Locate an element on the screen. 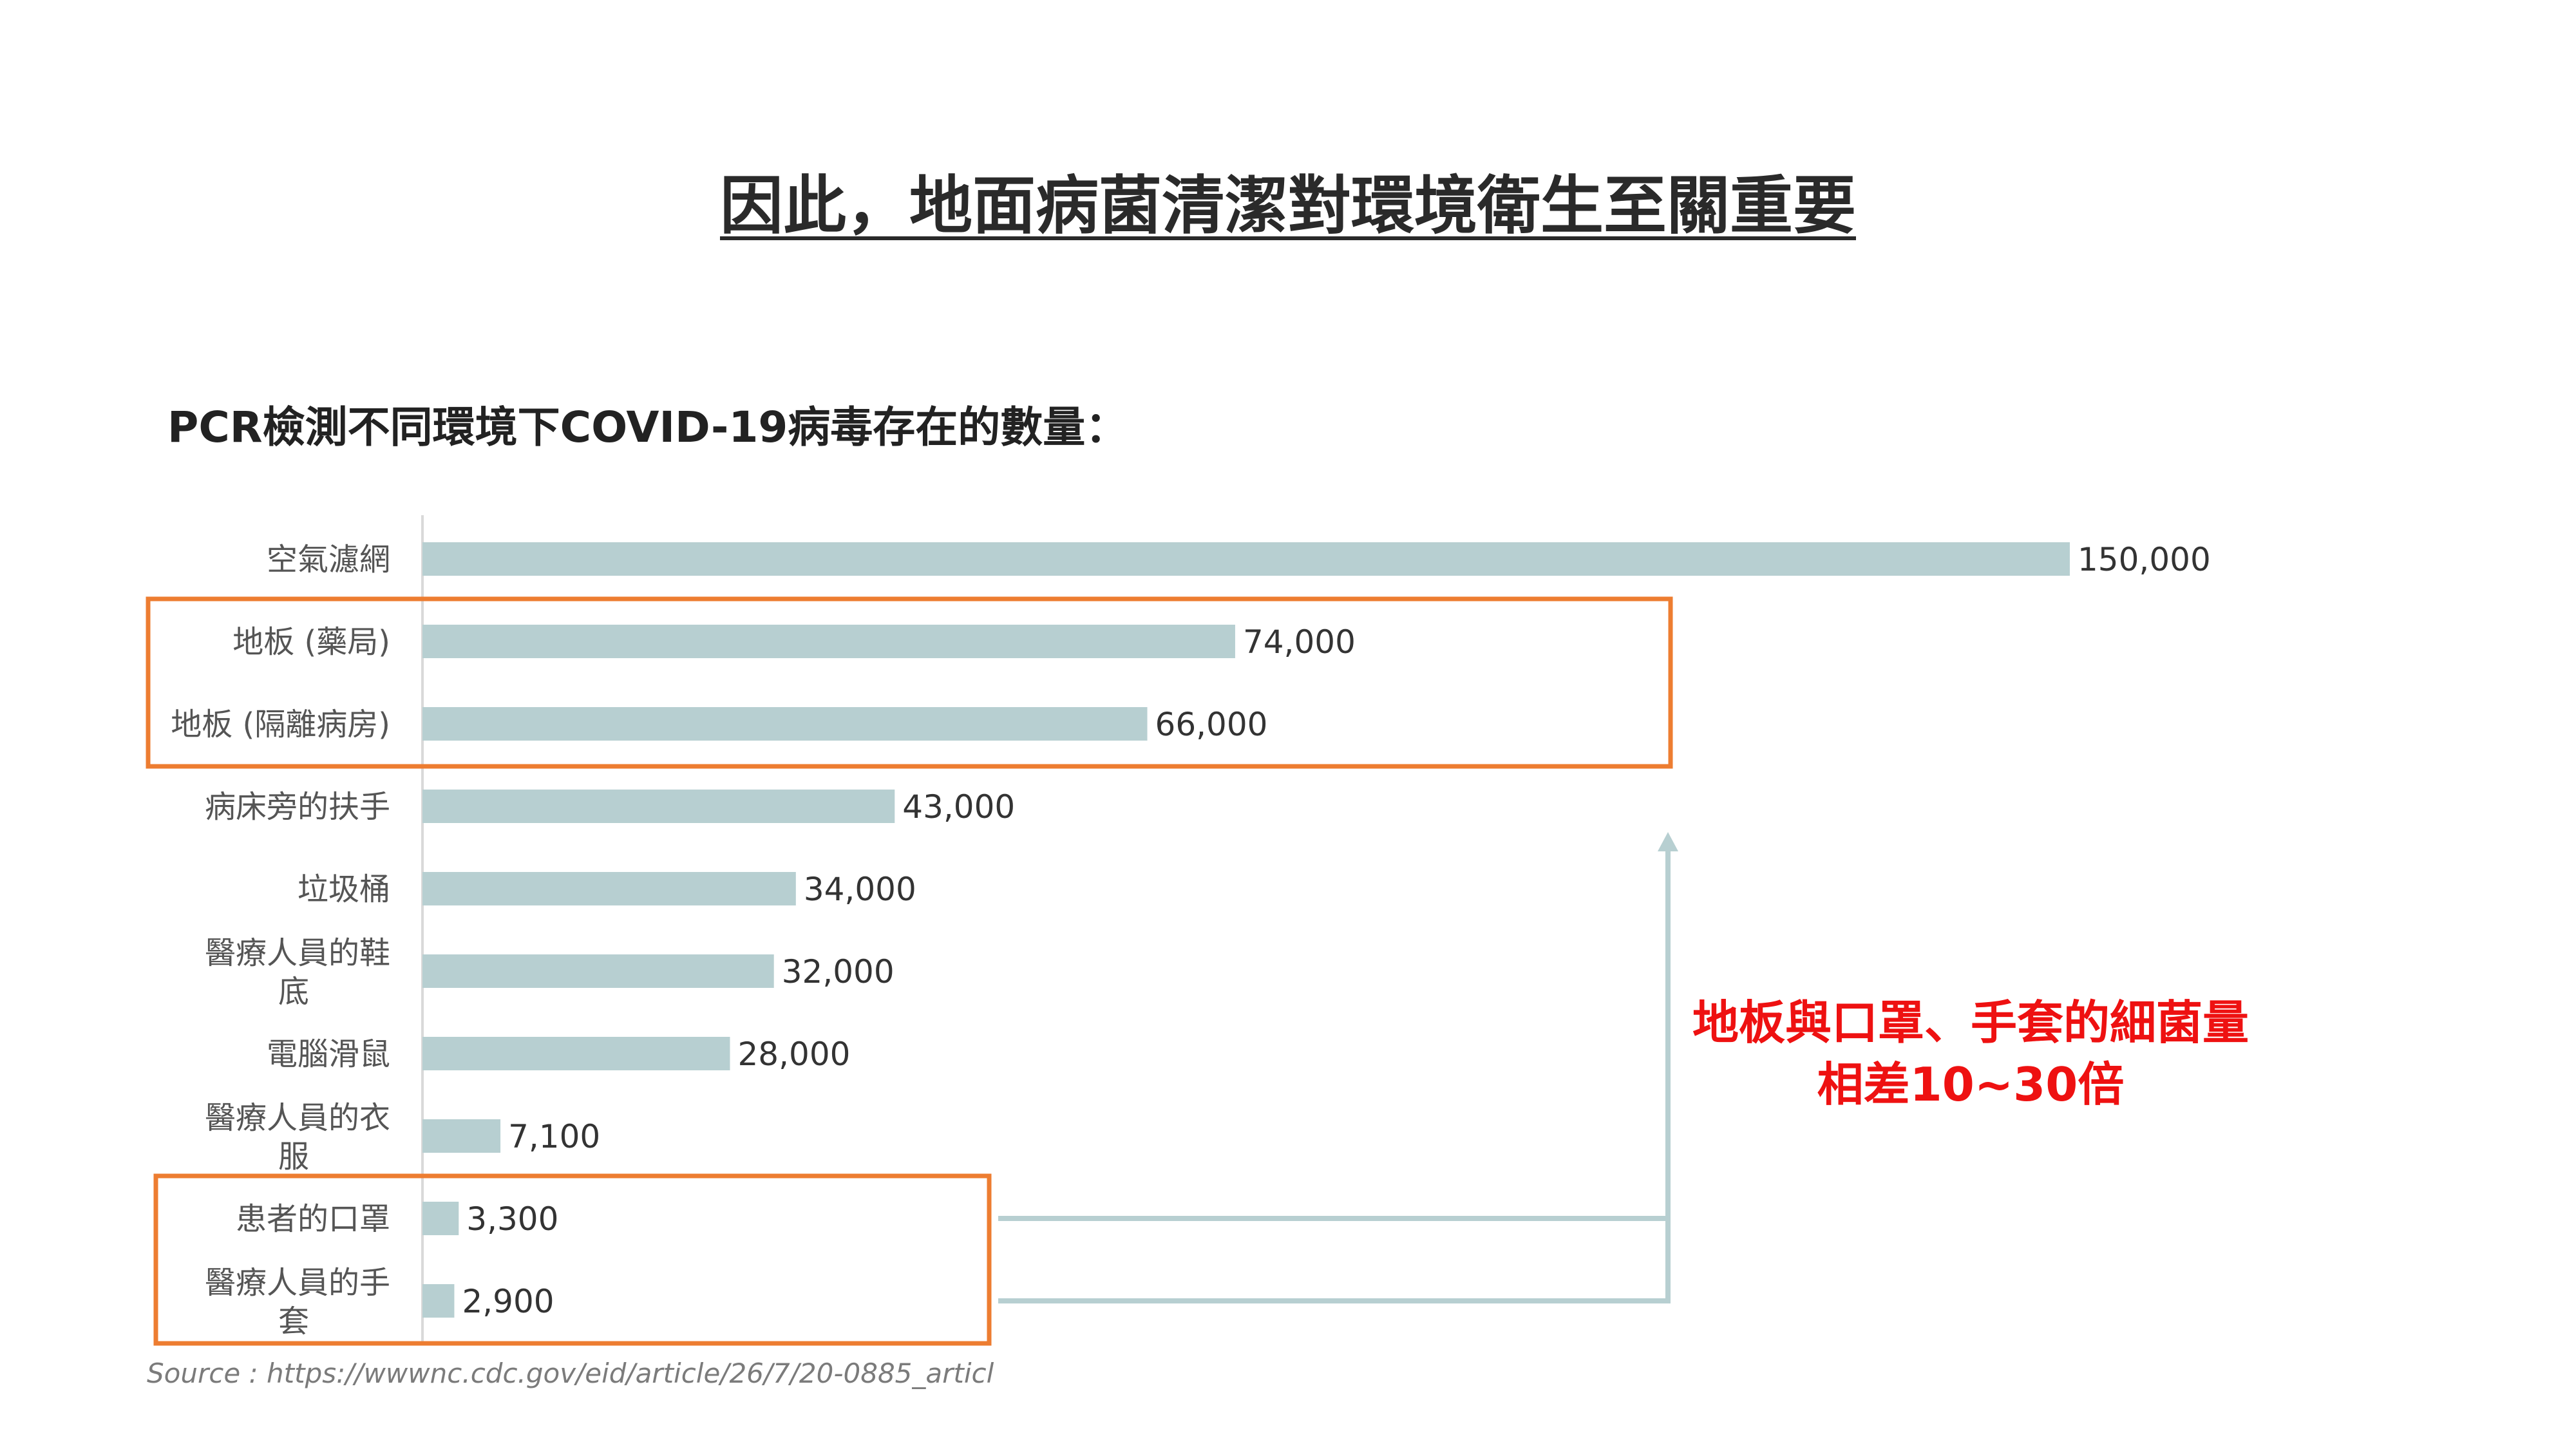  slide-title: 因此，地面病菌清潔對環境衛生至關重要 is located at coordinates (1288, 200).